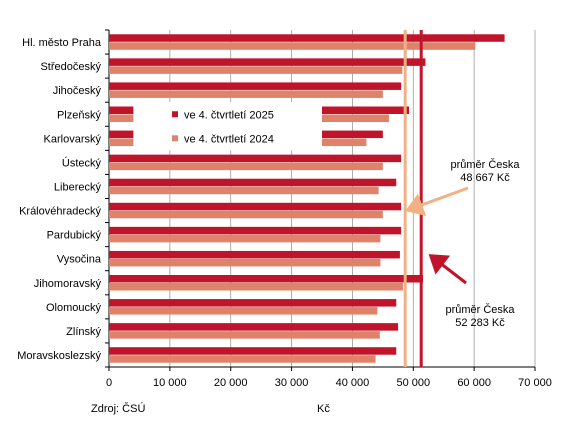 The image size is (561, 426). Describe the element at coordinates (485, 178) in the screenshot. I see `avg-label-2024-line2: 48 667 Kč` at that location.